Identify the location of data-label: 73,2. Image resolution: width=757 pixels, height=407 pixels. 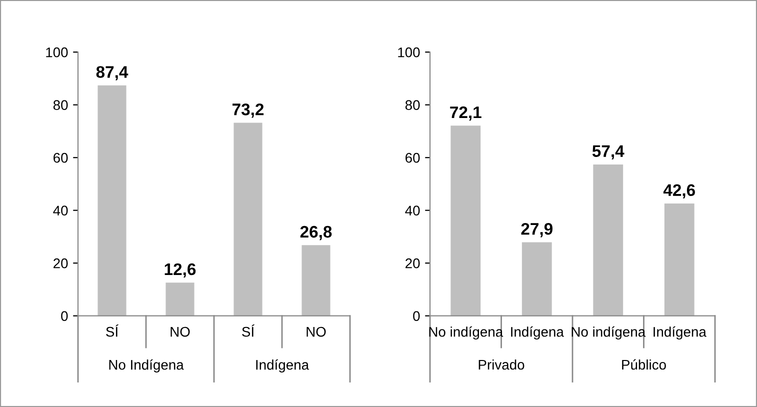
(248, 111).